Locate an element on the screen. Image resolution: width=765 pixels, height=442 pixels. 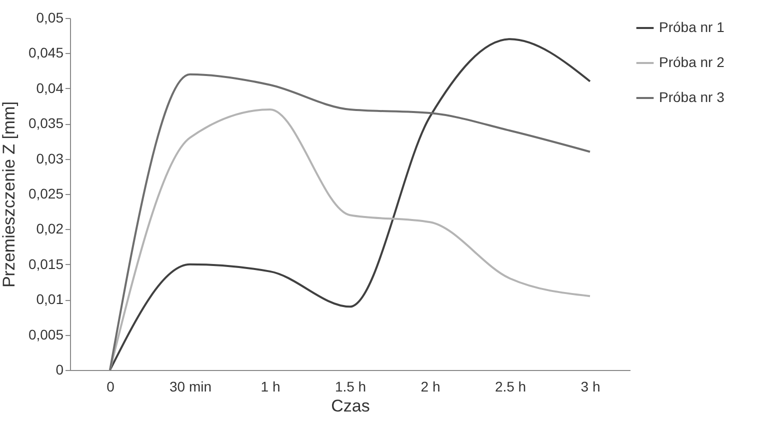
y-axis-title: Przemieszczenie Z [mm] is located at coordinates (9, 194).